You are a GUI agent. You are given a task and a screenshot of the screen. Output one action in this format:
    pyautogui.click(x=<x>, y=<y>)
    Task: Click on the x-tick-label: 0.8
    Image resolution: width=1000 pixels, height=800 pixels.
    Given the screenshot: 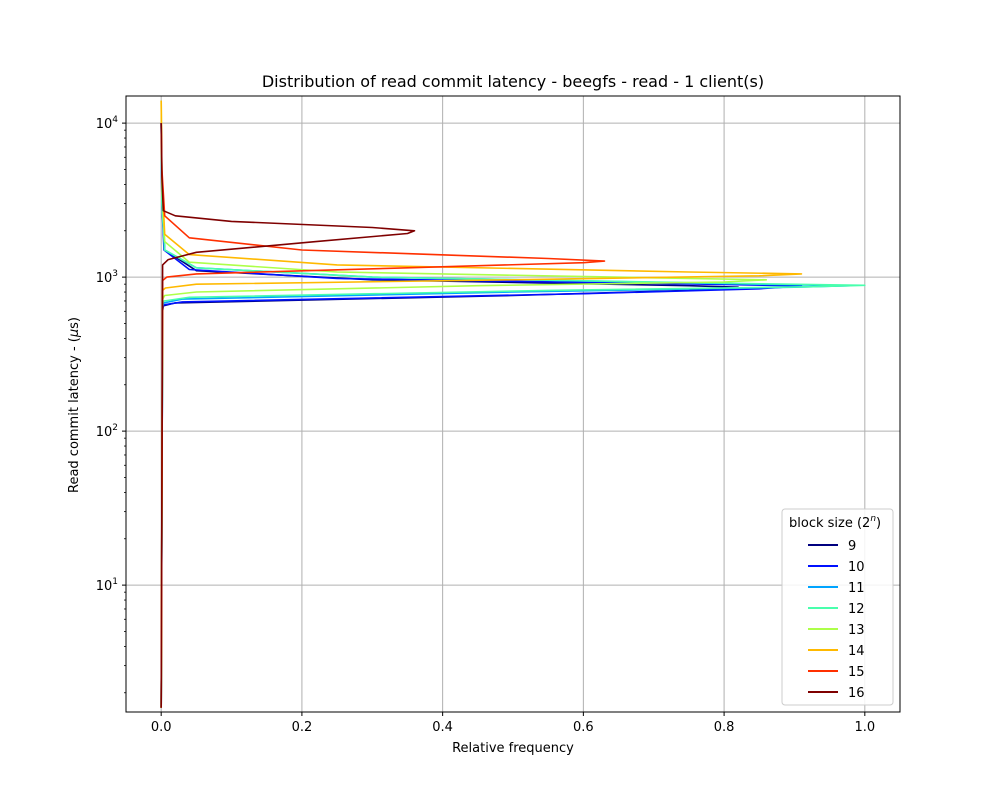 What is the action you would take?
    pyautogui.click(x=724, y=727)
    